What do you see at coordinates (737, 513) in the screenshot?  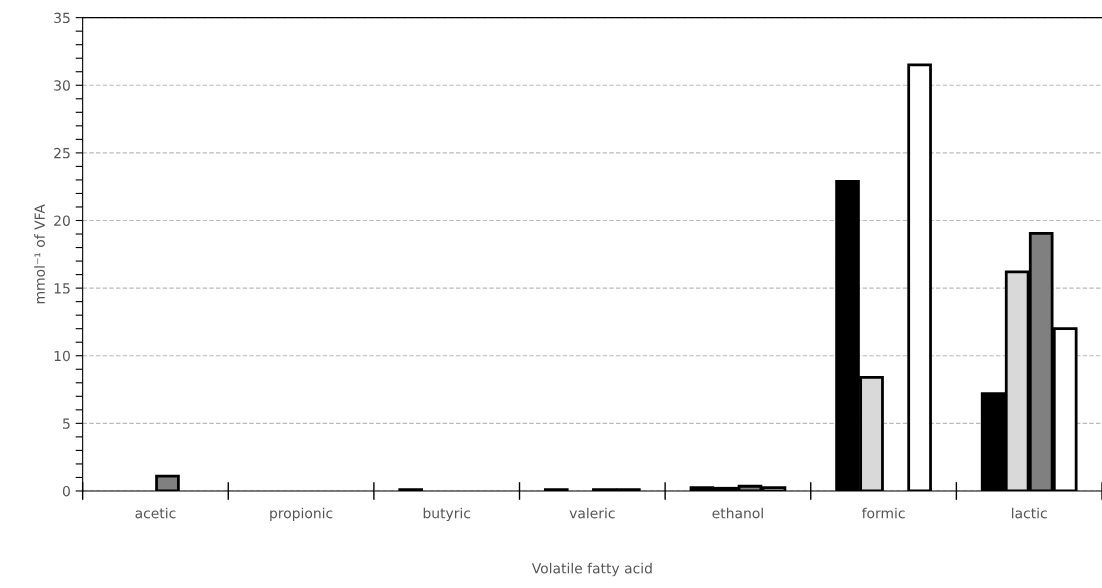 I see `x-tick-label: ethanol` at bounding box center [737, 513].